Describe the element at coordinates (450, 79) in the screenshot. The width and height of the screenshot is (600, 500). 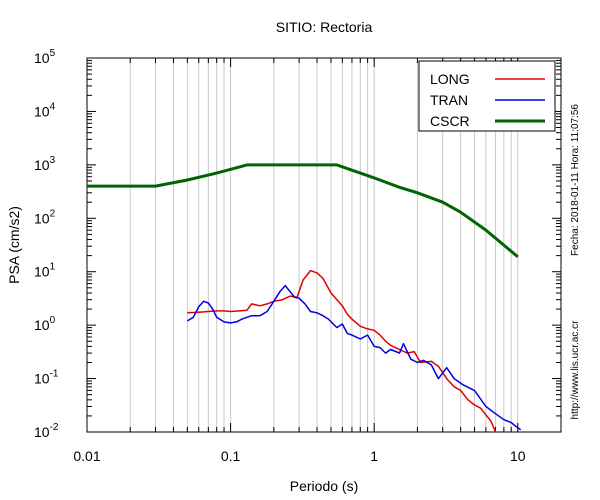
I see `legend-label-long: LONG` at that location.